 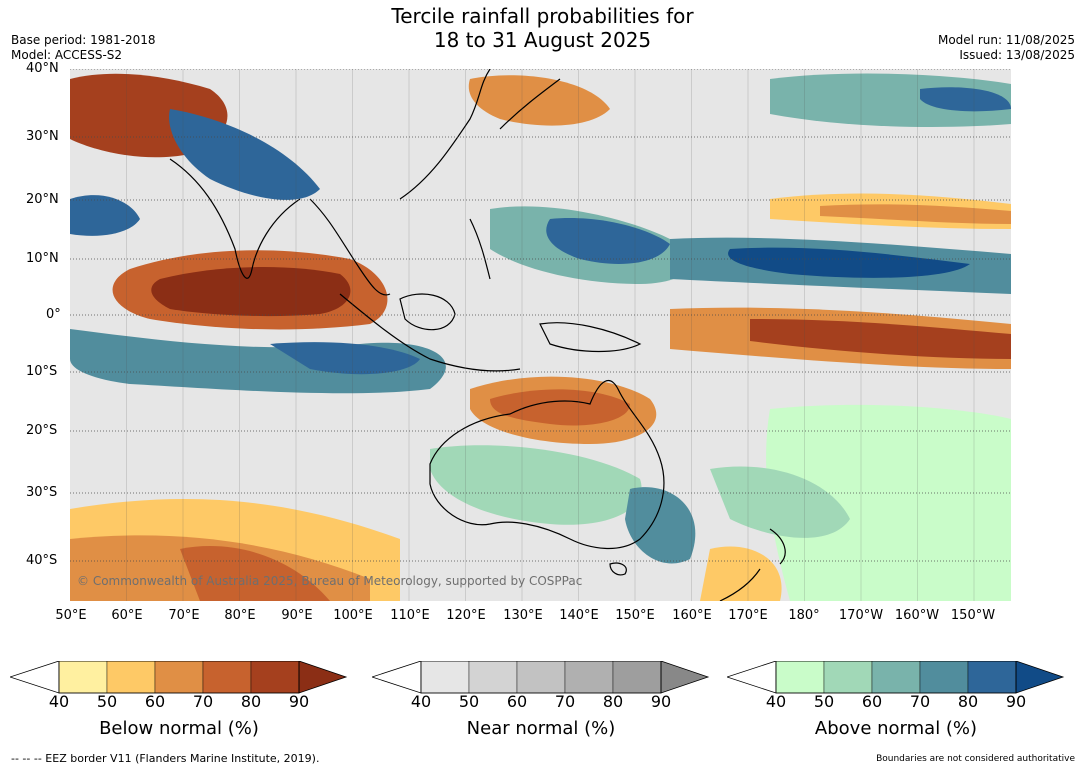 What do you see at coordinates (1006, 40) in the screenshot?
I see `model-run-text: Model run: 11/08/2025` at bounding box center [1006, 40].